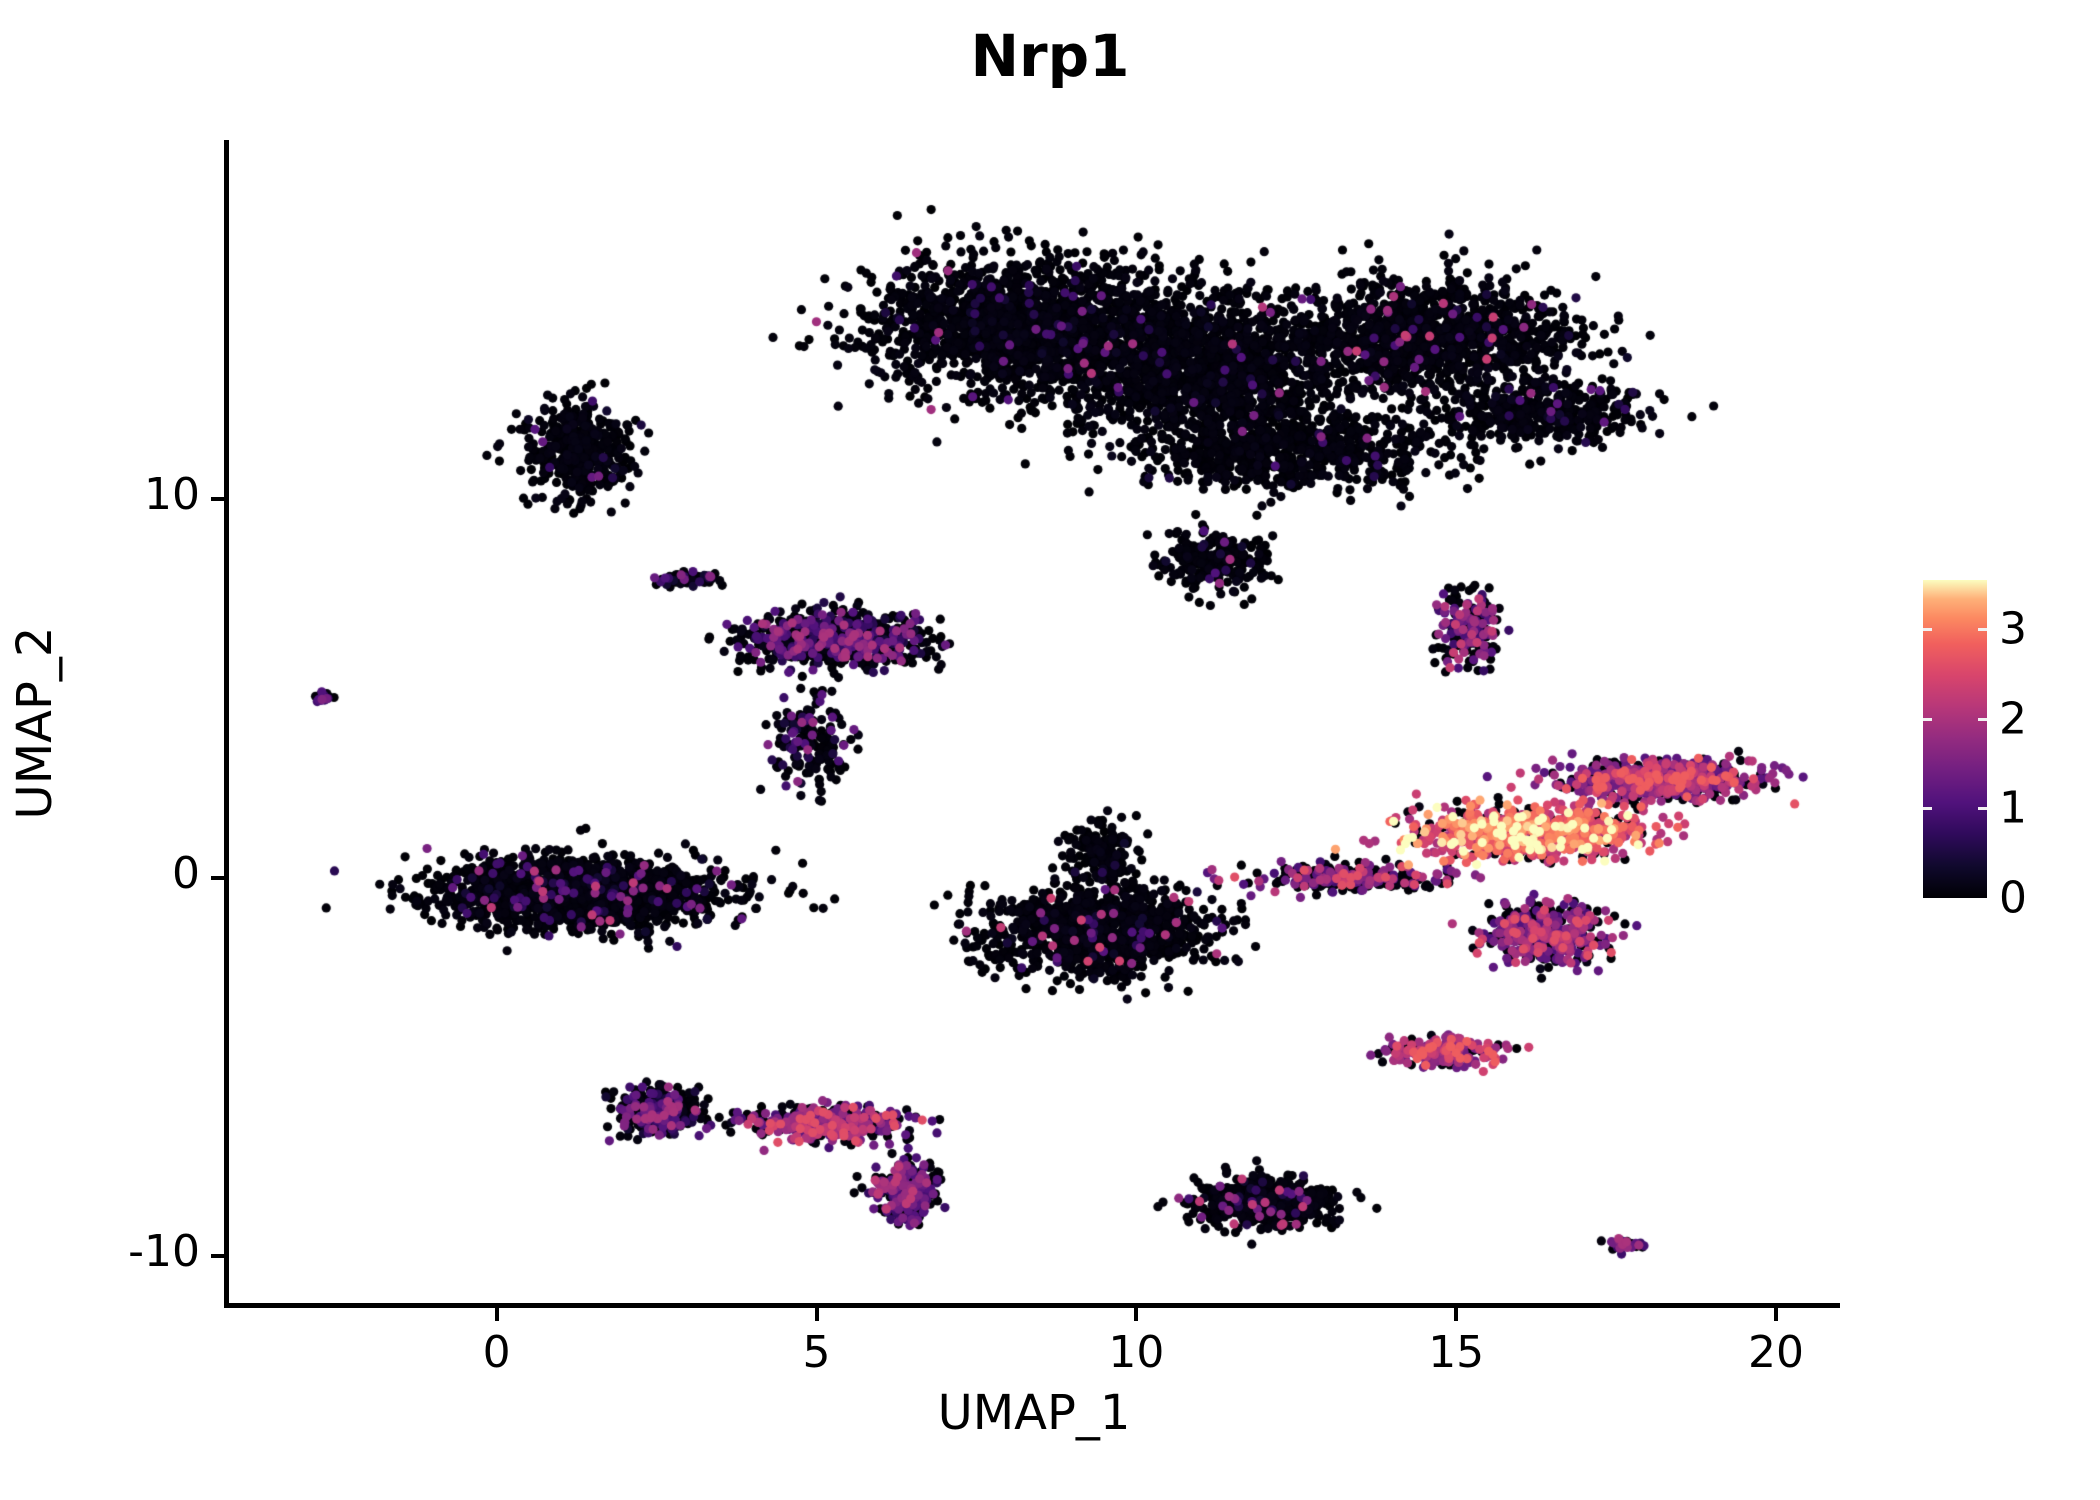  I want to click on y-tick-label: -10, so click(164, 1251).